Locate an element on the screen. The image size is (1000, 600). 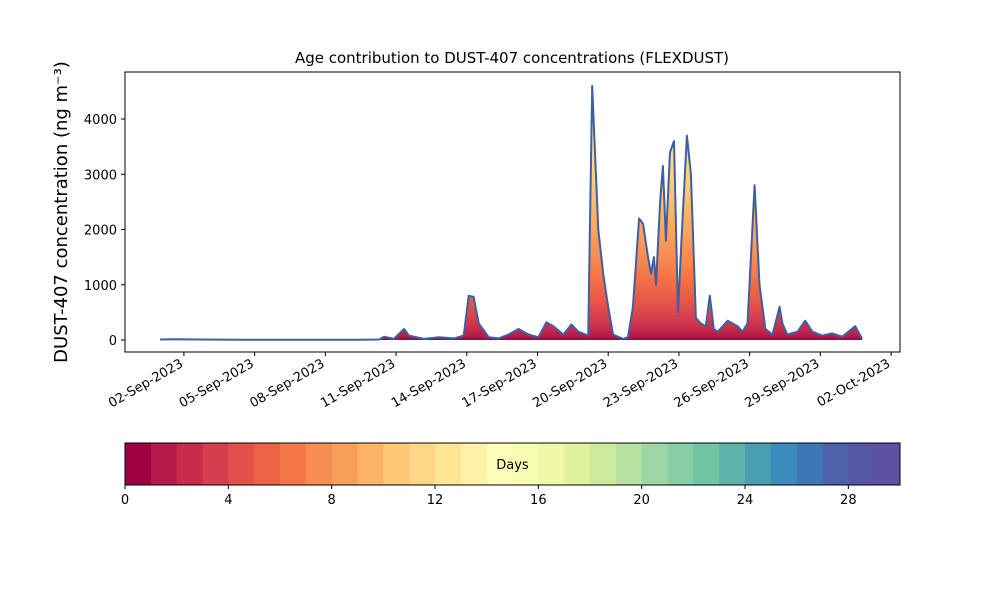
x-tick-label: 23-Sep-2023 is located at coordinates (641, 383).